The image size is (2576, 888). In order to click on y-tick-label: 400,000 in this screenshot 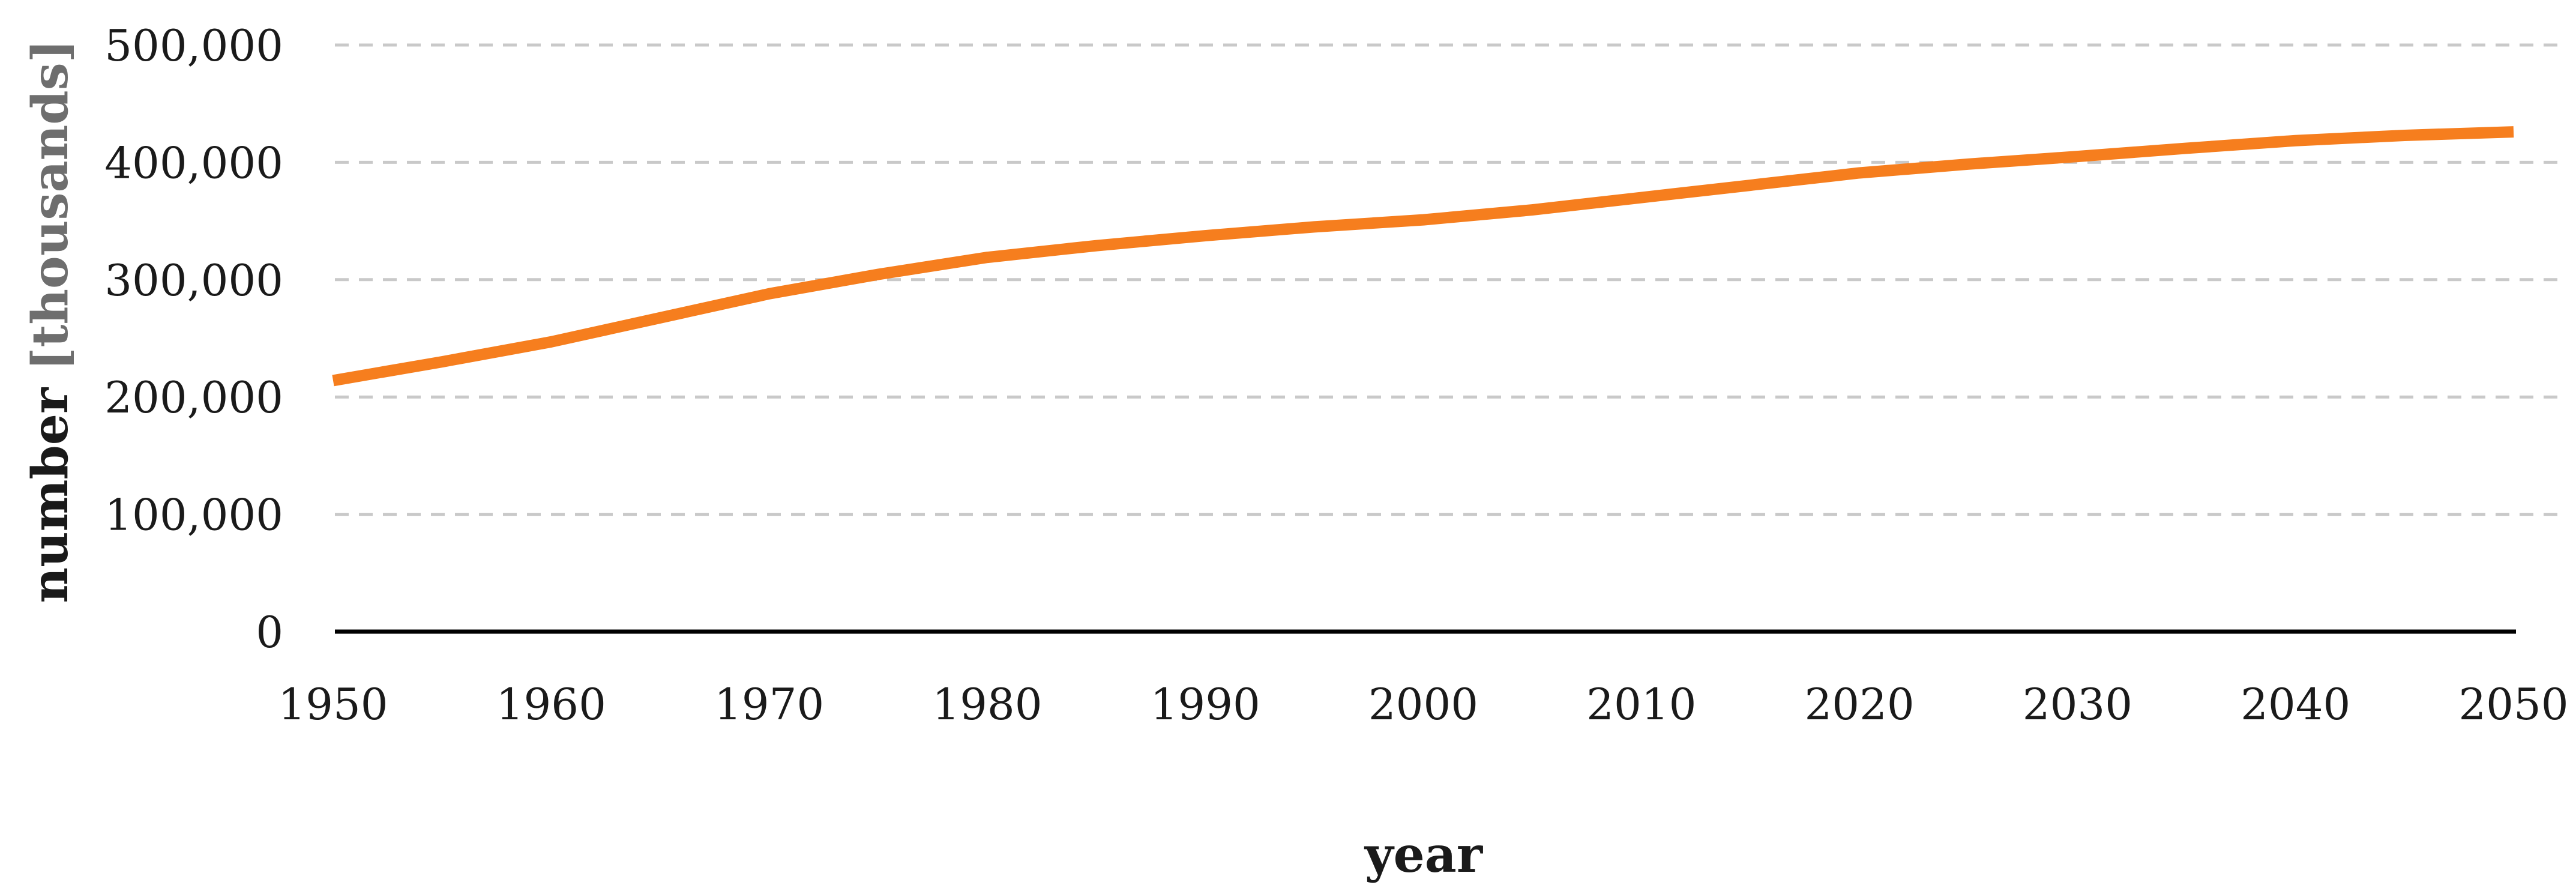, I will do `click(193, 163)`.